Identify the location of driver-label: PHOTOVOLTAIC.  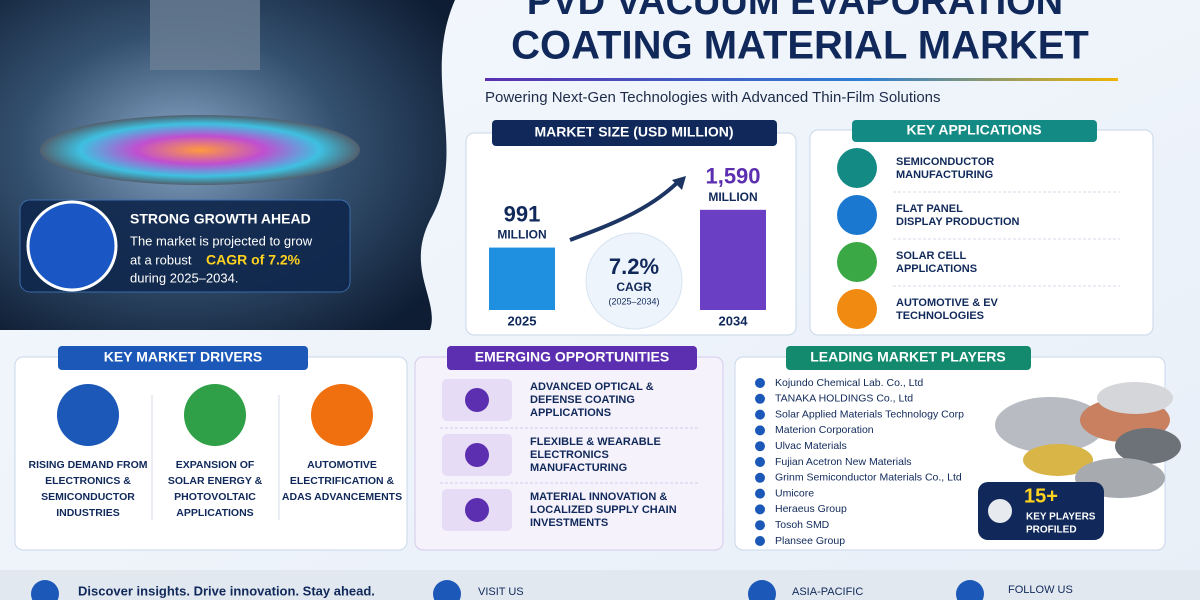
(215, 497).